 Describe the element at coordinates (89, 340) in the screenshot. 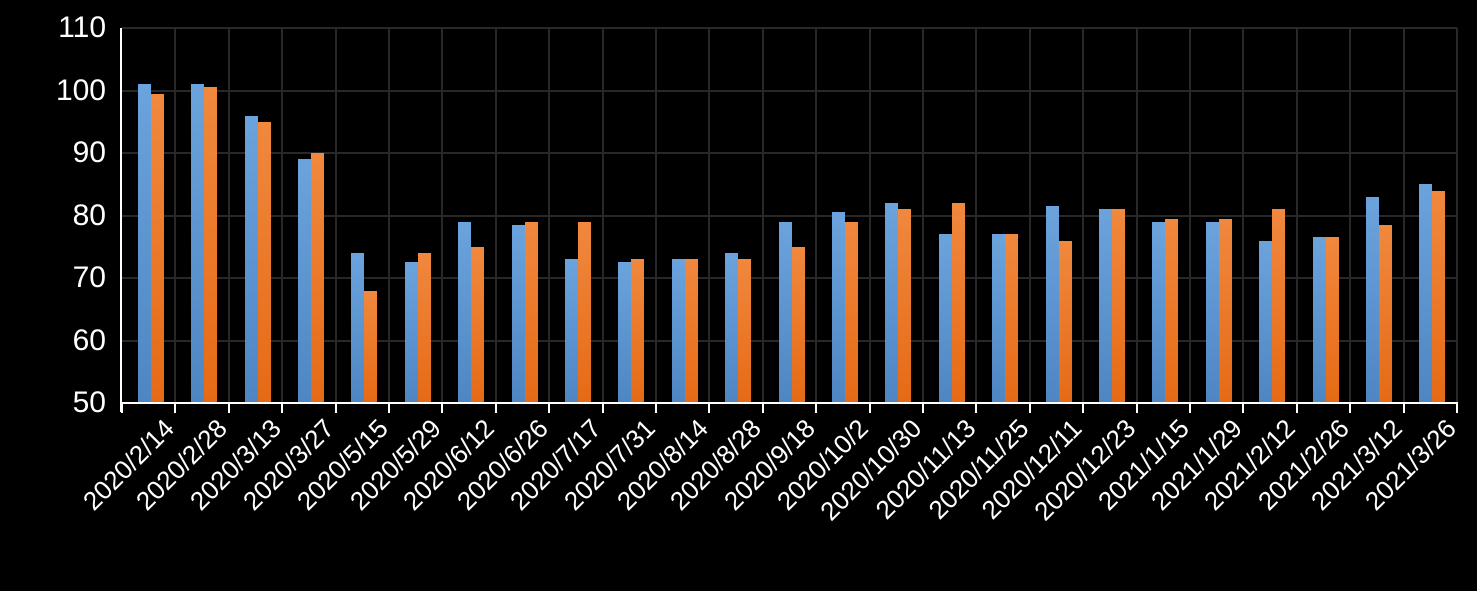

I see `y-axis-tick-label: 60` at that location.